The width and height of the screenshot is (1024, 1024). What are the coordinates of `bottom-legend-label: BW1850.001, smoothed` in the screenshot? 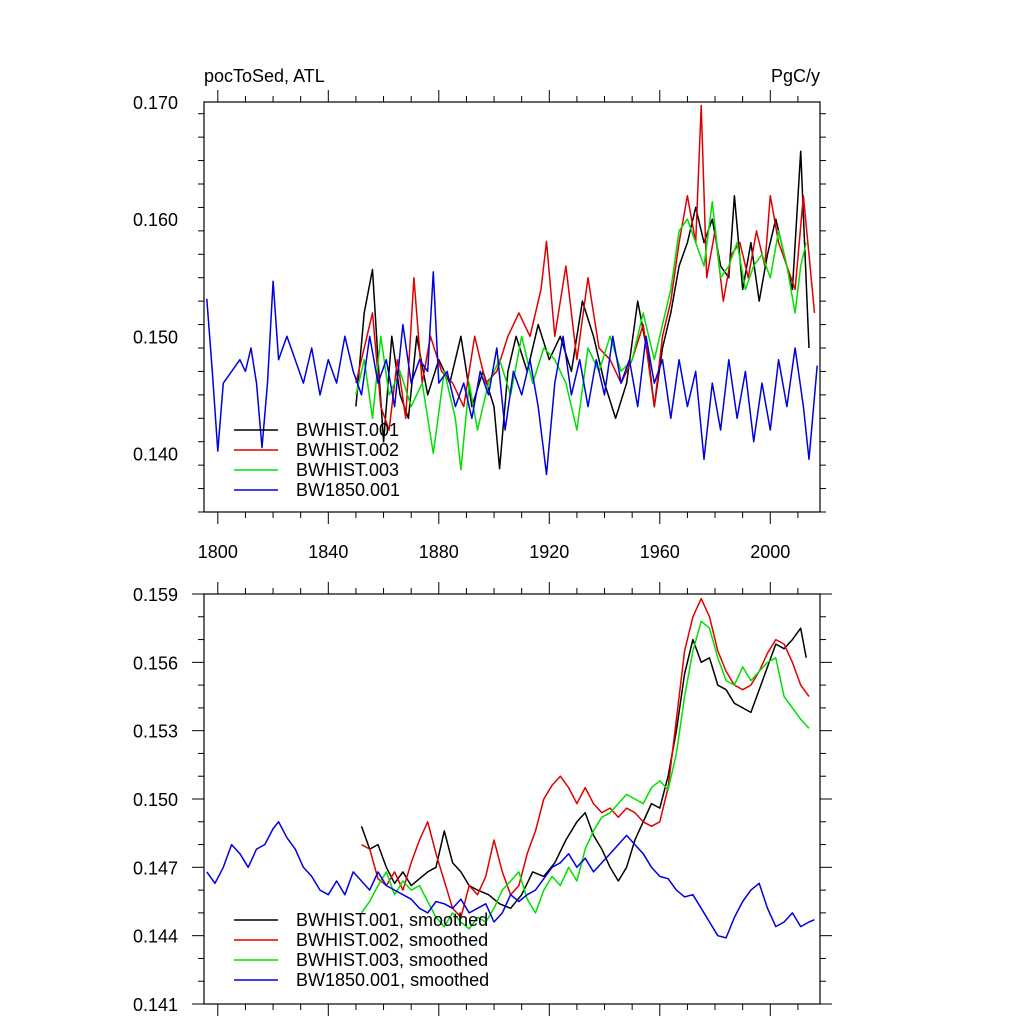 It's located at (392, 980).